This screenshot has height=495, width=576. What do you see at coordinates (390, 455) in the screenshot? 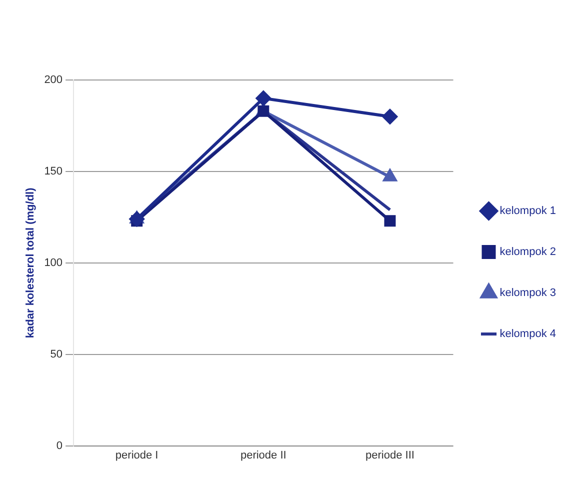
I see `x-tick-label: periode III` at bounding box center [390, 455].